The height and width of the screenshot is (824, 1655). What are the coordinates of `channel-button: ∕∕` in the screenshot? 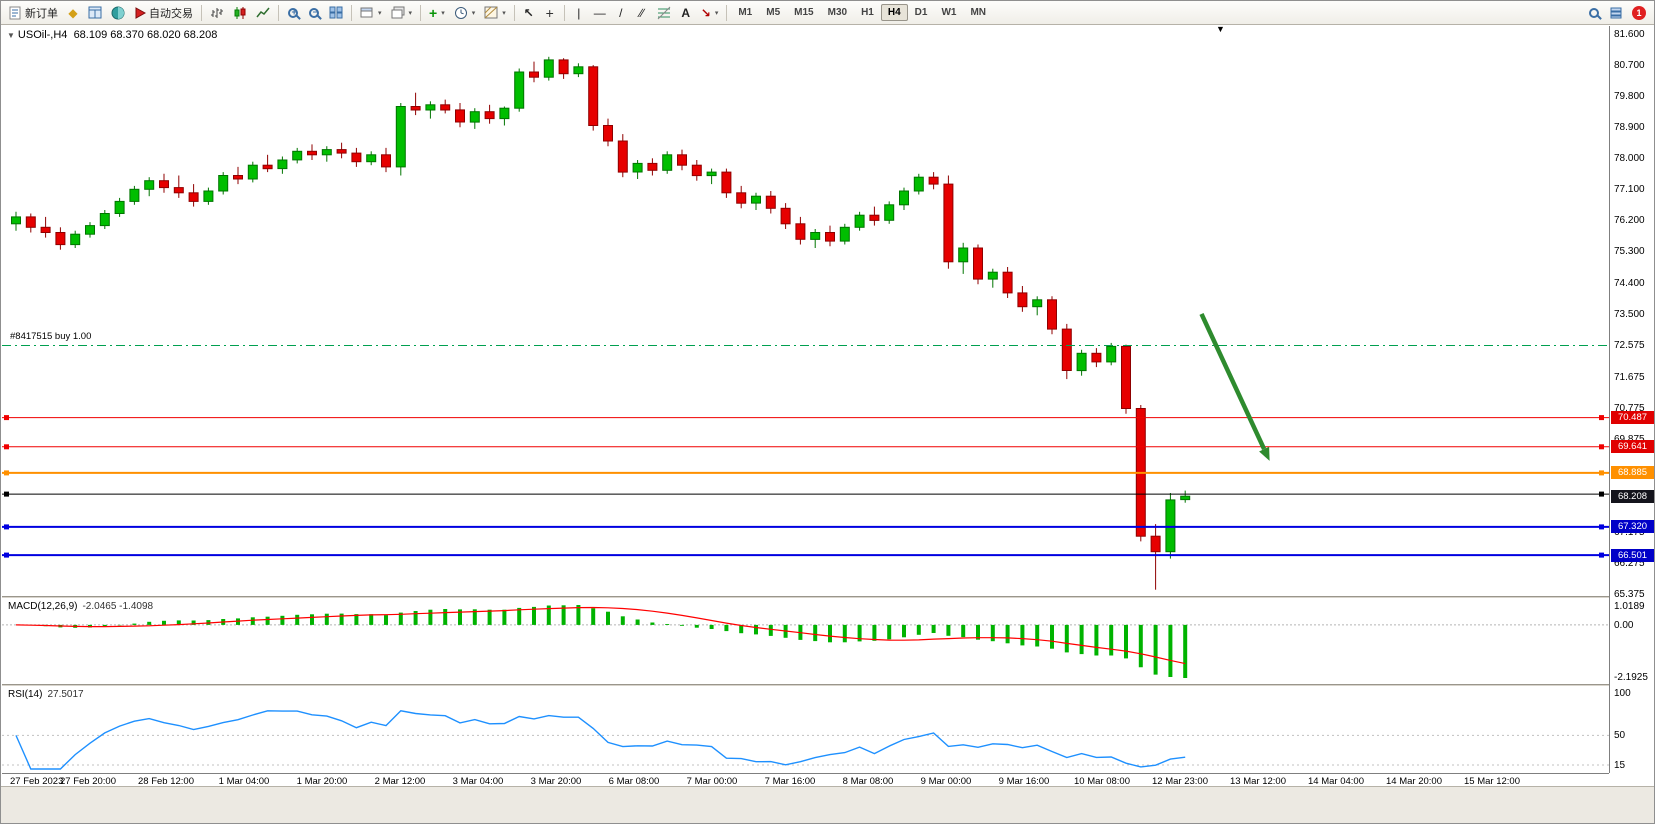 It's located at (642, 13).